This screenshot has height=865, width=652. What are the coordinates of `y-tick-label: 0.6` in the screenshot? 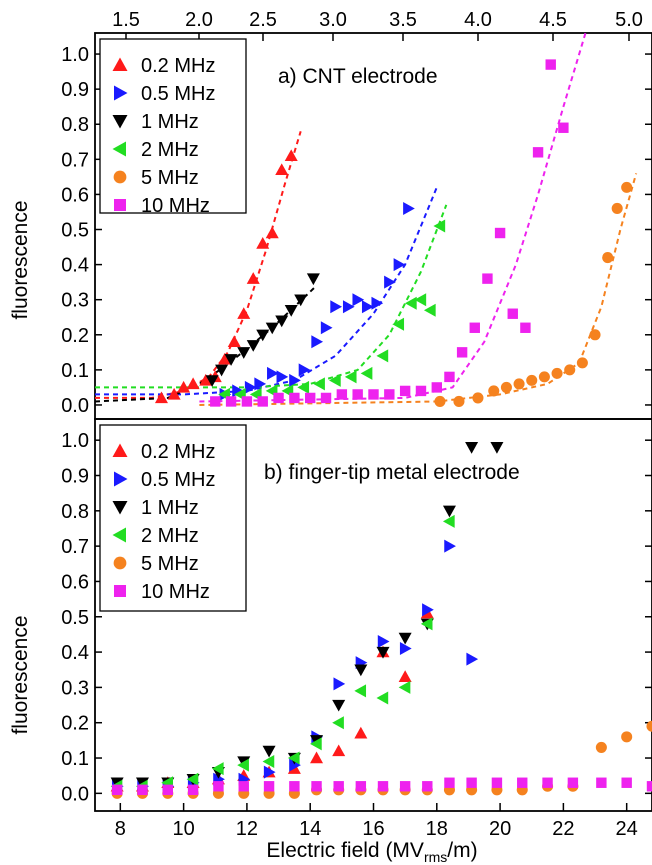 It's located at (75, 195).